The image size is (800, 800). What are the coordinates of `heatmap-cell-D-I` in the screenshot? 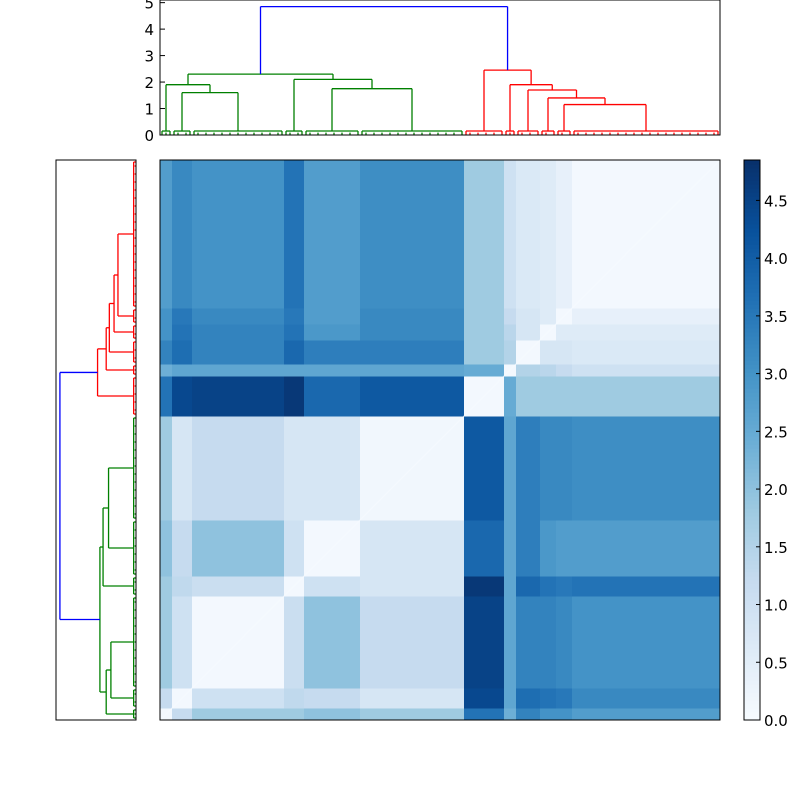 It's located at (528, 586).